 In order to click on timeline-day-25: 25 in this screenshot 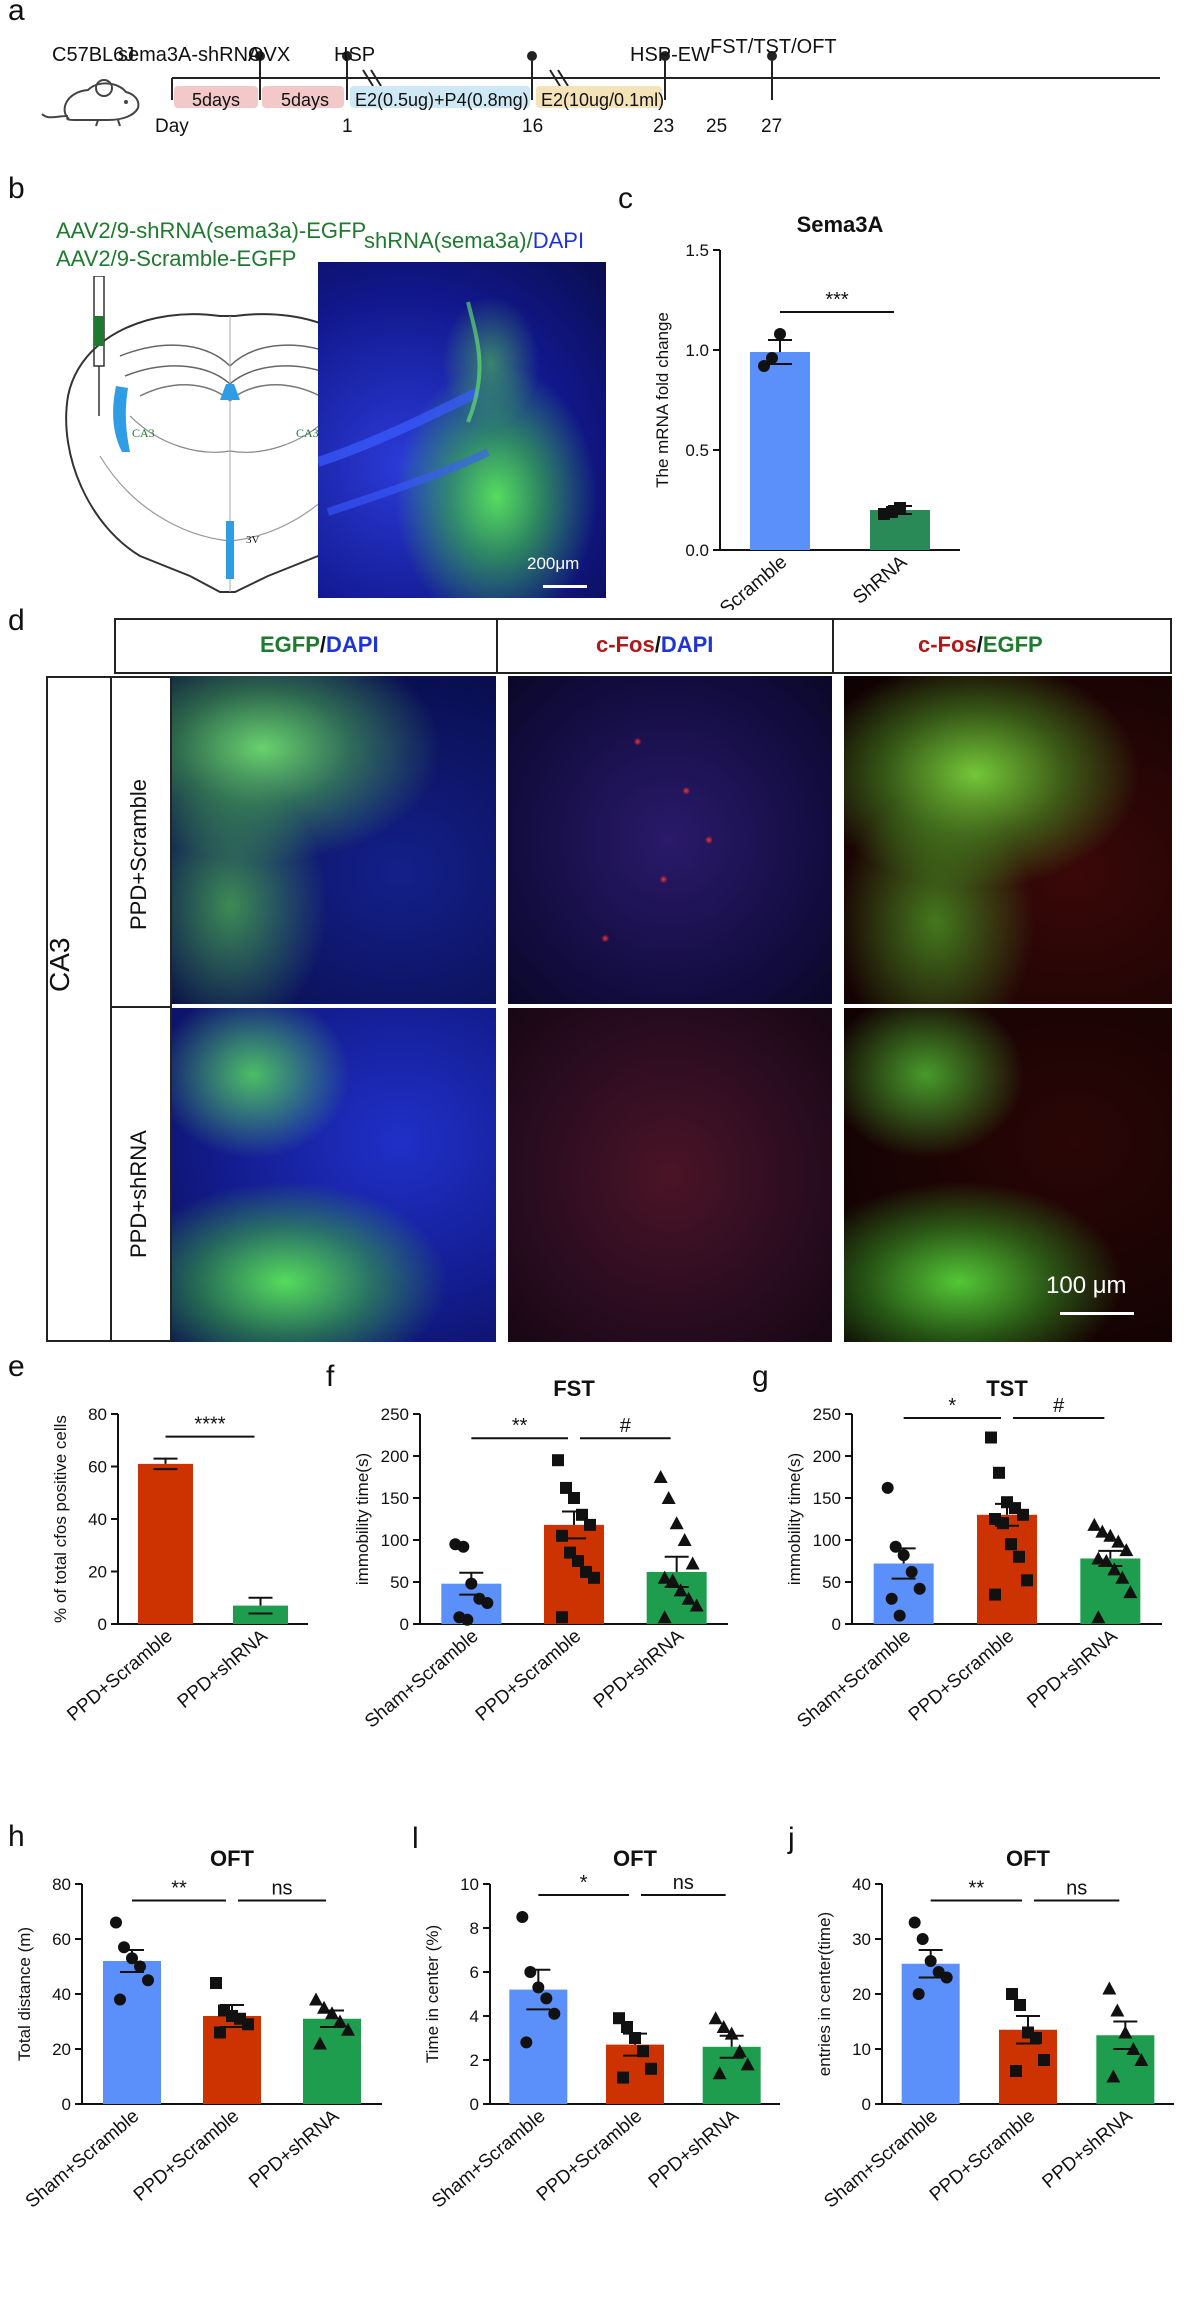, I will do `click(717, 126)`.